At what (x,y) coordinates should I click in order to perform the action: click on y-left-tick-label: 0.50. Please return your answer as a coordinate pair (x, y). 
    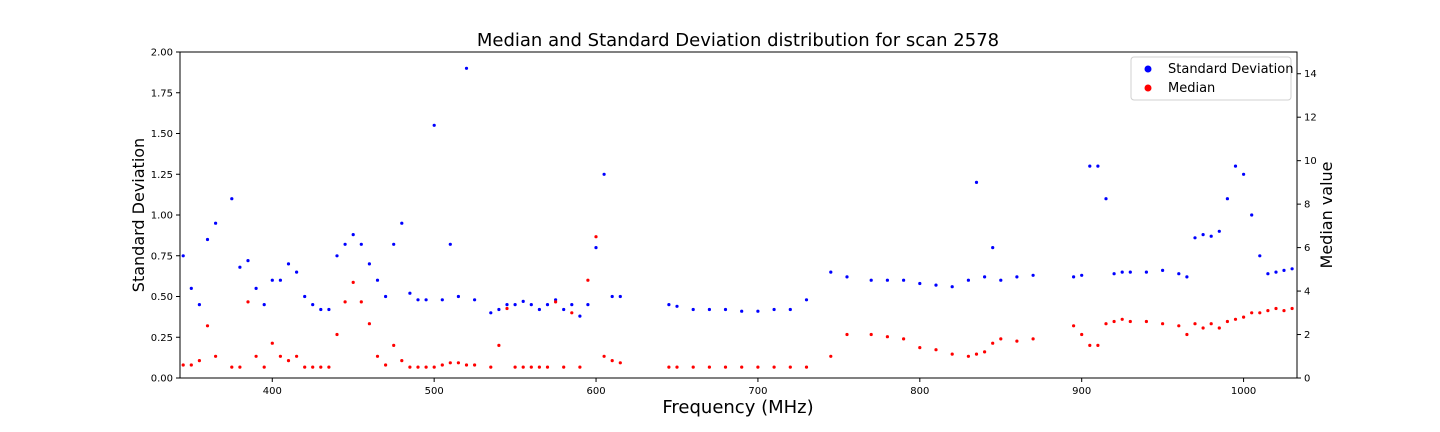
    Looking at the image, I should click on (162, 297).